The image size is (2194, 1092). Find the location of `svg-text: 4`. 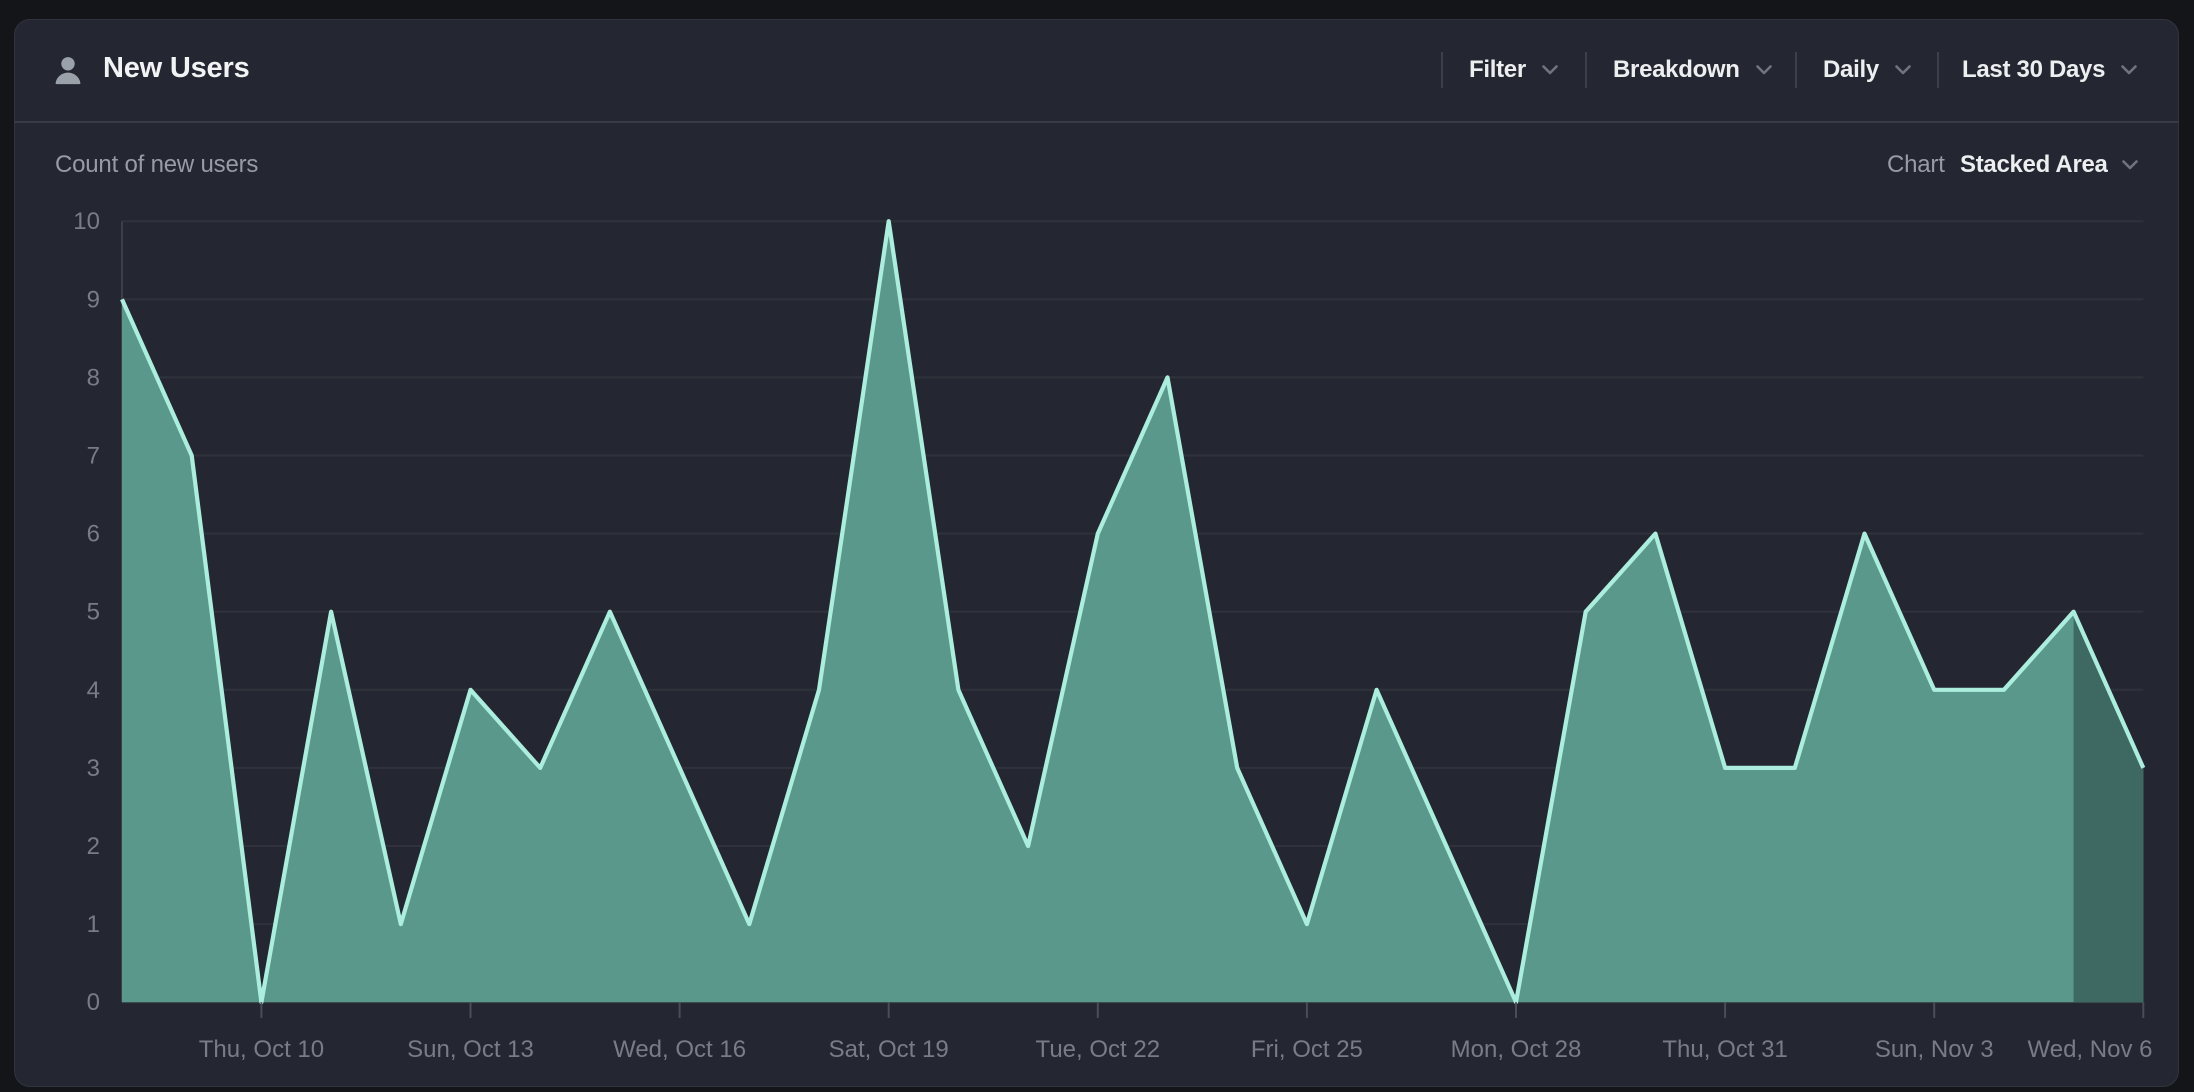

svg-text: 4 is located at coordinates (93, 690).